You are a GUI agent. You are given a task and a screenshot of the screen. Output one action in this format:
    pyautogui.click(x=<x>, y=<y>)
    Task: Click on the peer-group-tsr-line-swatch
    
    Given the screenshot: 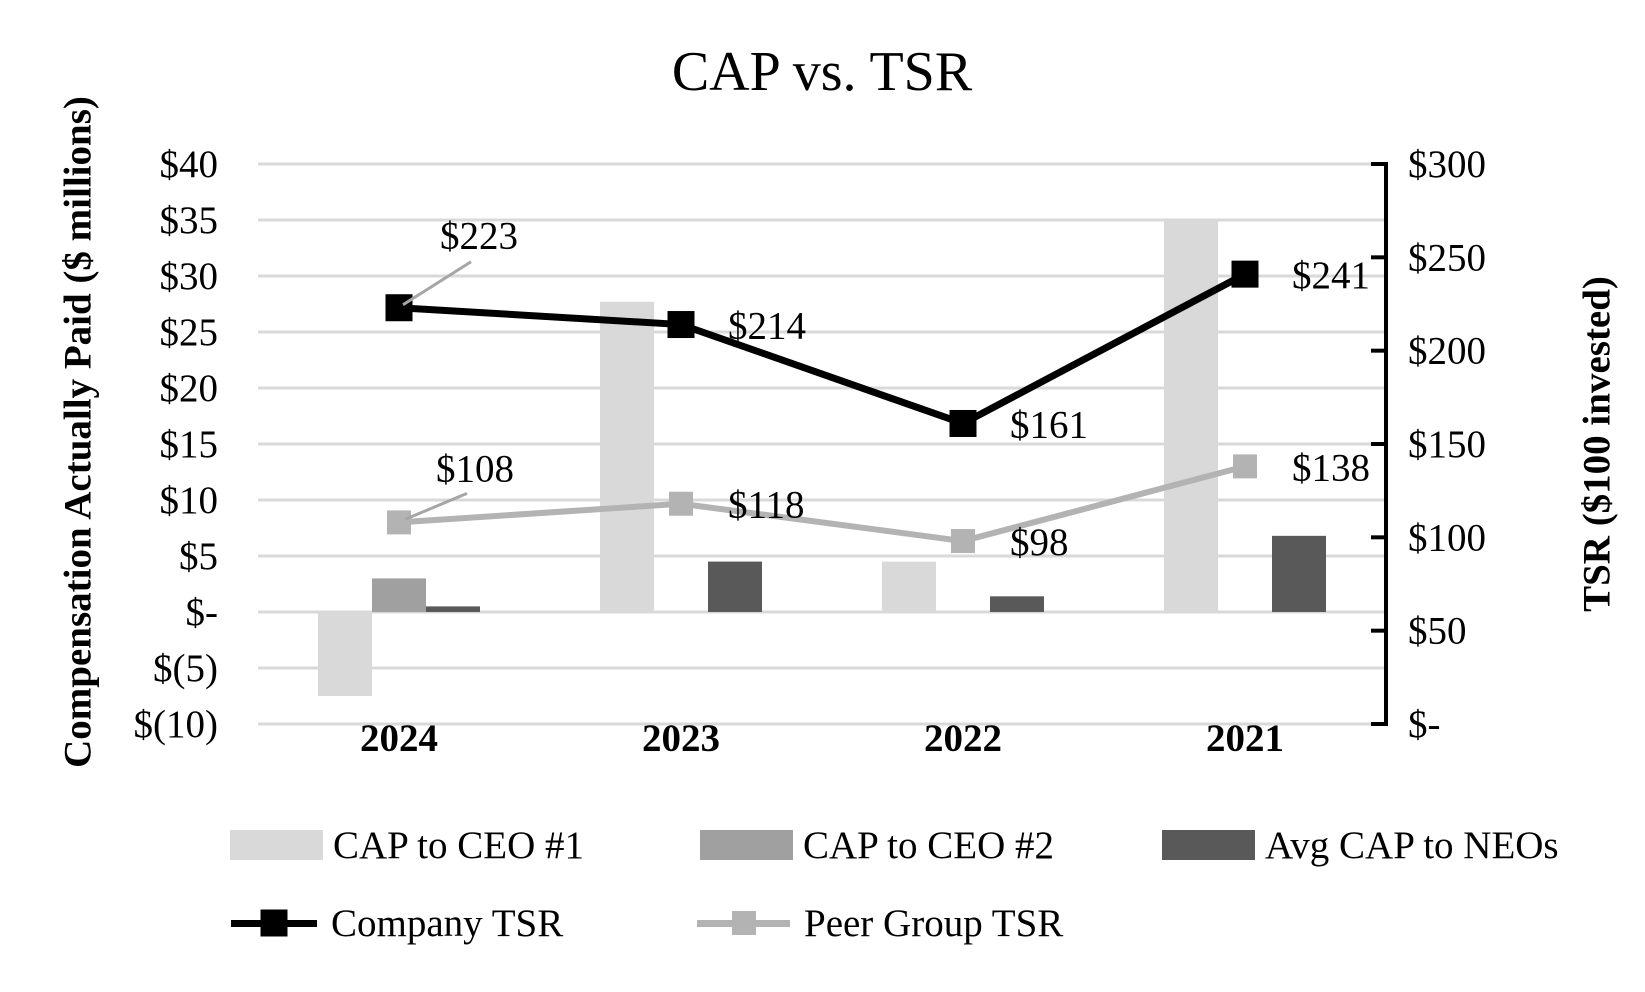 What is the action you would take?
    pyautogui.click(x=743, y=923)
    